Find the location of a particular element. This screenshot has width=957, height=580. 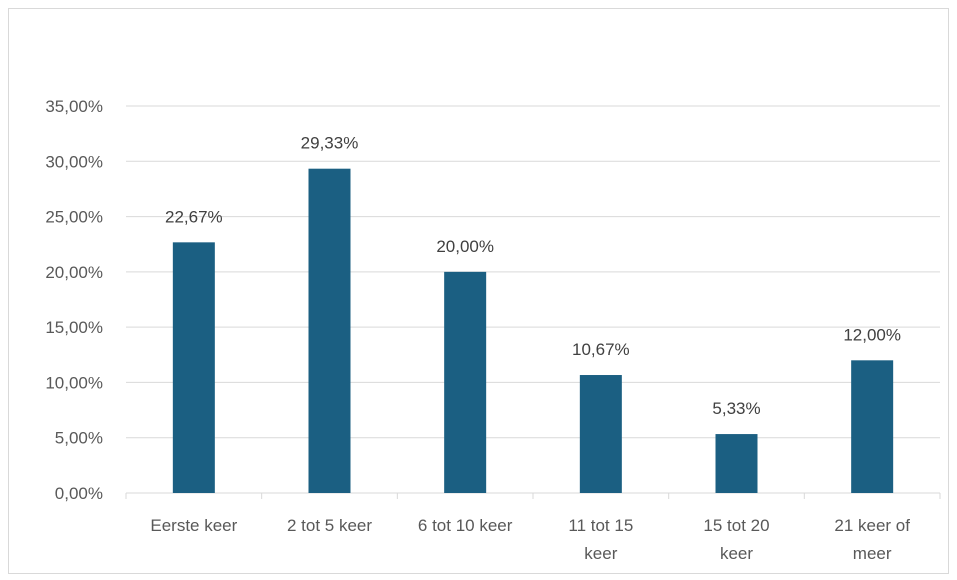

data-label: 20,00% is located at coordinates (465, 246).